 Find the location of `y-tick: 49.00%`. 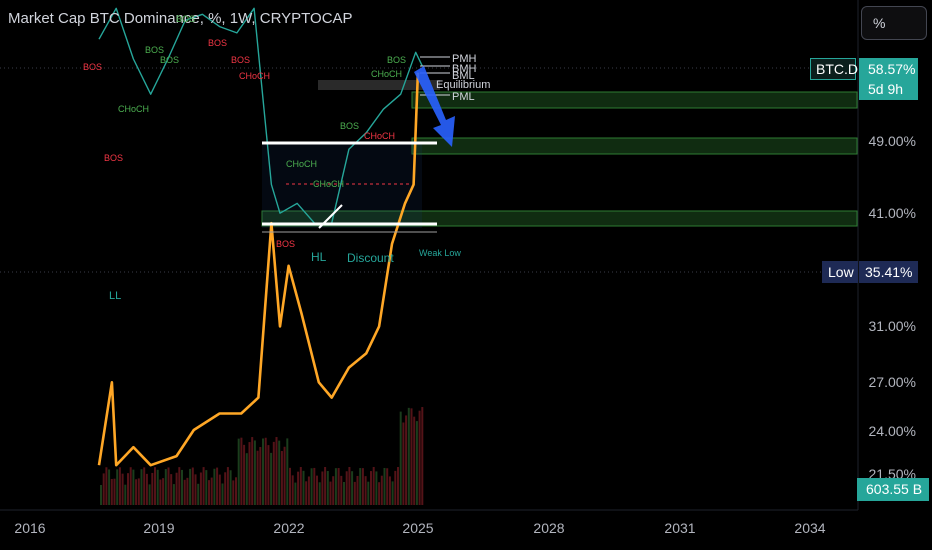

y-tick: 49.00% is located at coordinates (892, 141).